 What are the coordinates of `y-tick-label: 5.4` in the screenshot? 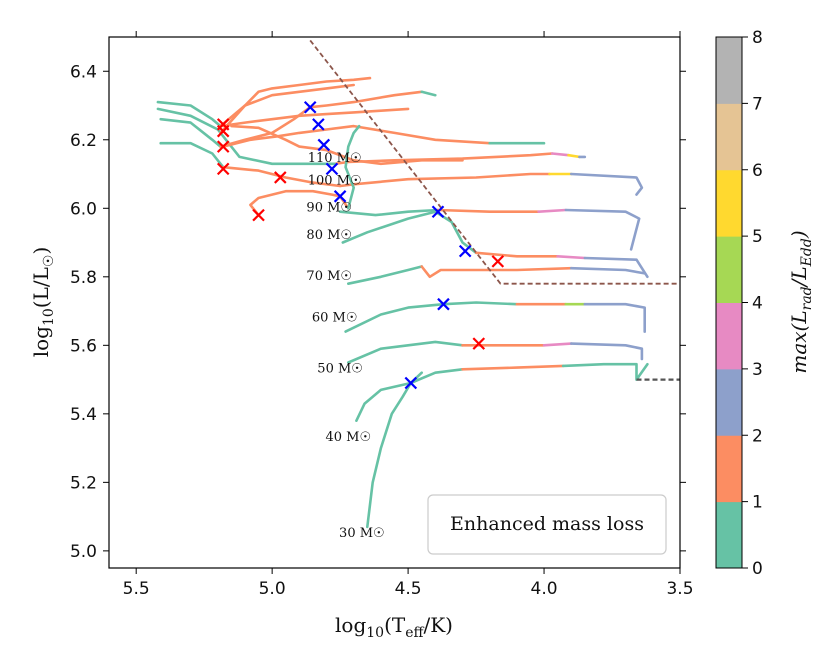 It's located at (83, 415).